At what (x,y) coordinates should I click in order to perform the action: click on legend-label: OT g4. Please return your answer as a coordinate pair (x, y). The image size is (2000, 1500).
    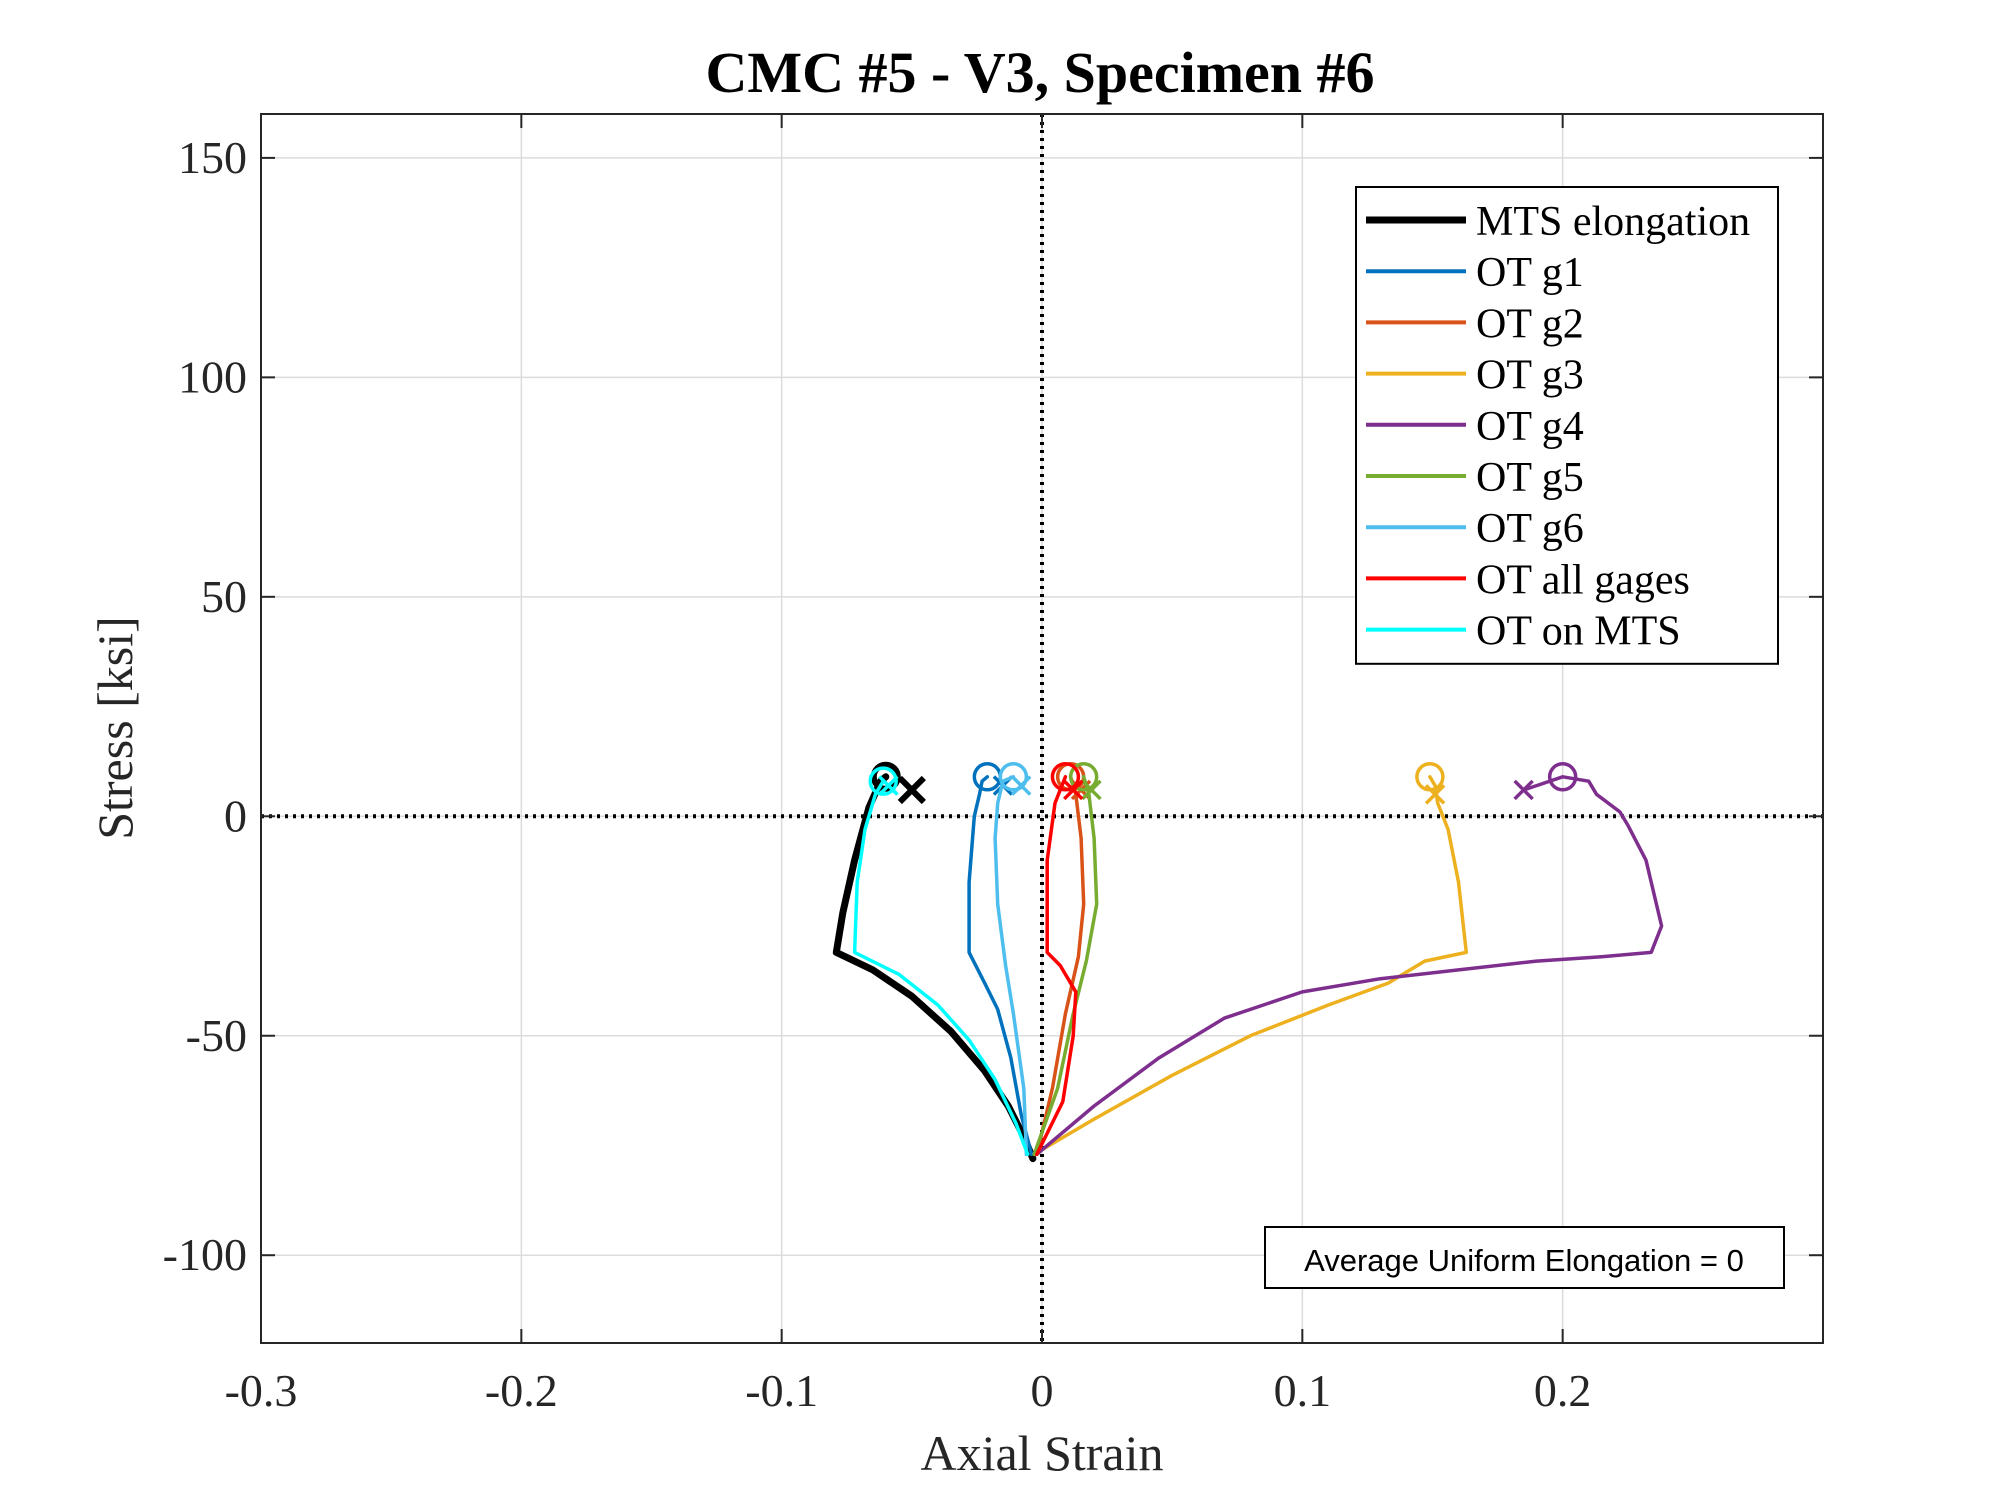
    Looking at the image, I should click on (1530, 427).